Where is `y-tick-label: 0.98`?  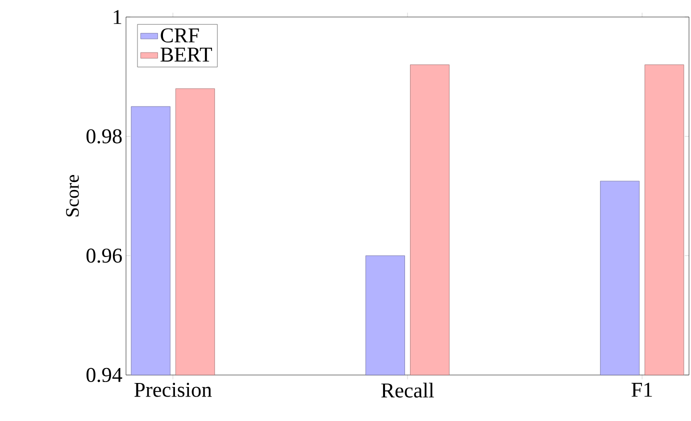 y-tick-label: 0.98 is located at coordinates (104, 136).